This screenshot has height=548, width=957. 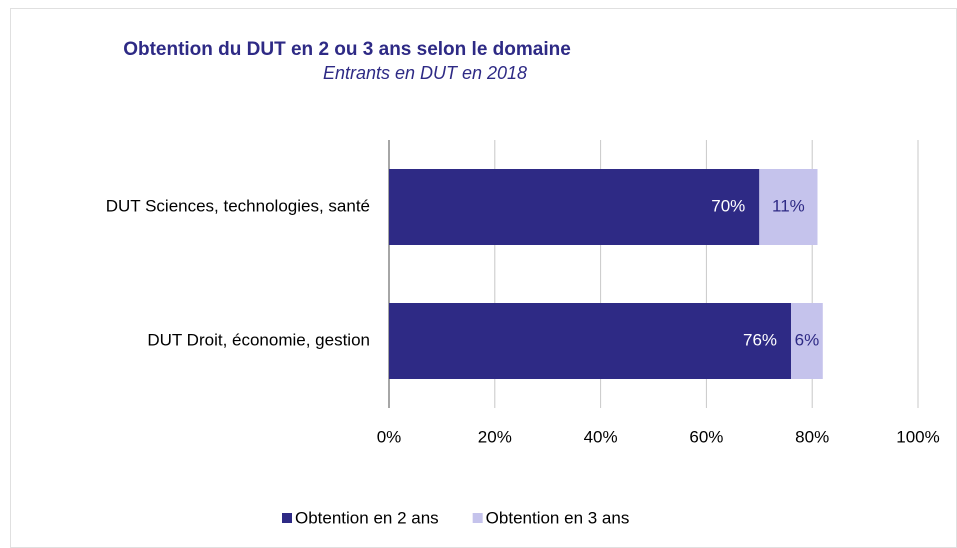 I want to click on legend-label: Obtention en 2 ans, so click(x=367, y=517).